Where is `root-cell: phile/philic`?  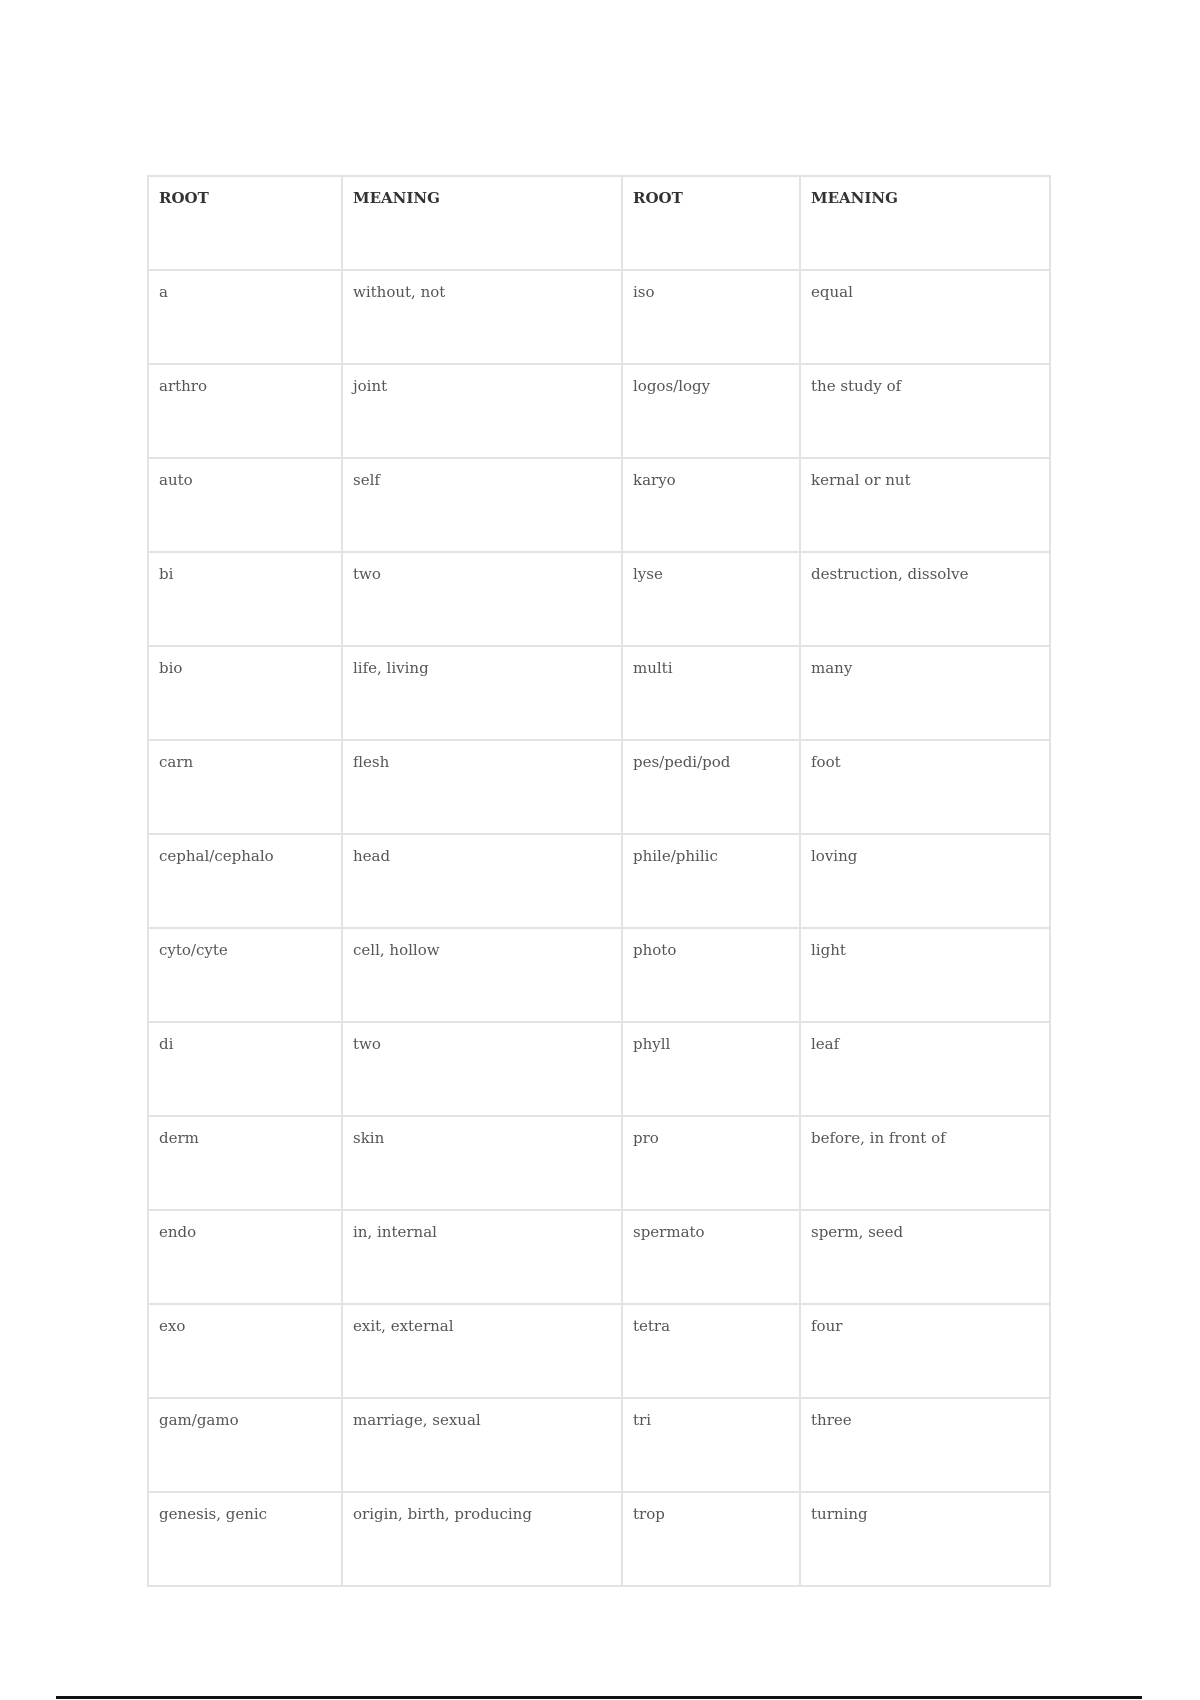
root-cell: phile/philic is located at coordinates (711, 881).